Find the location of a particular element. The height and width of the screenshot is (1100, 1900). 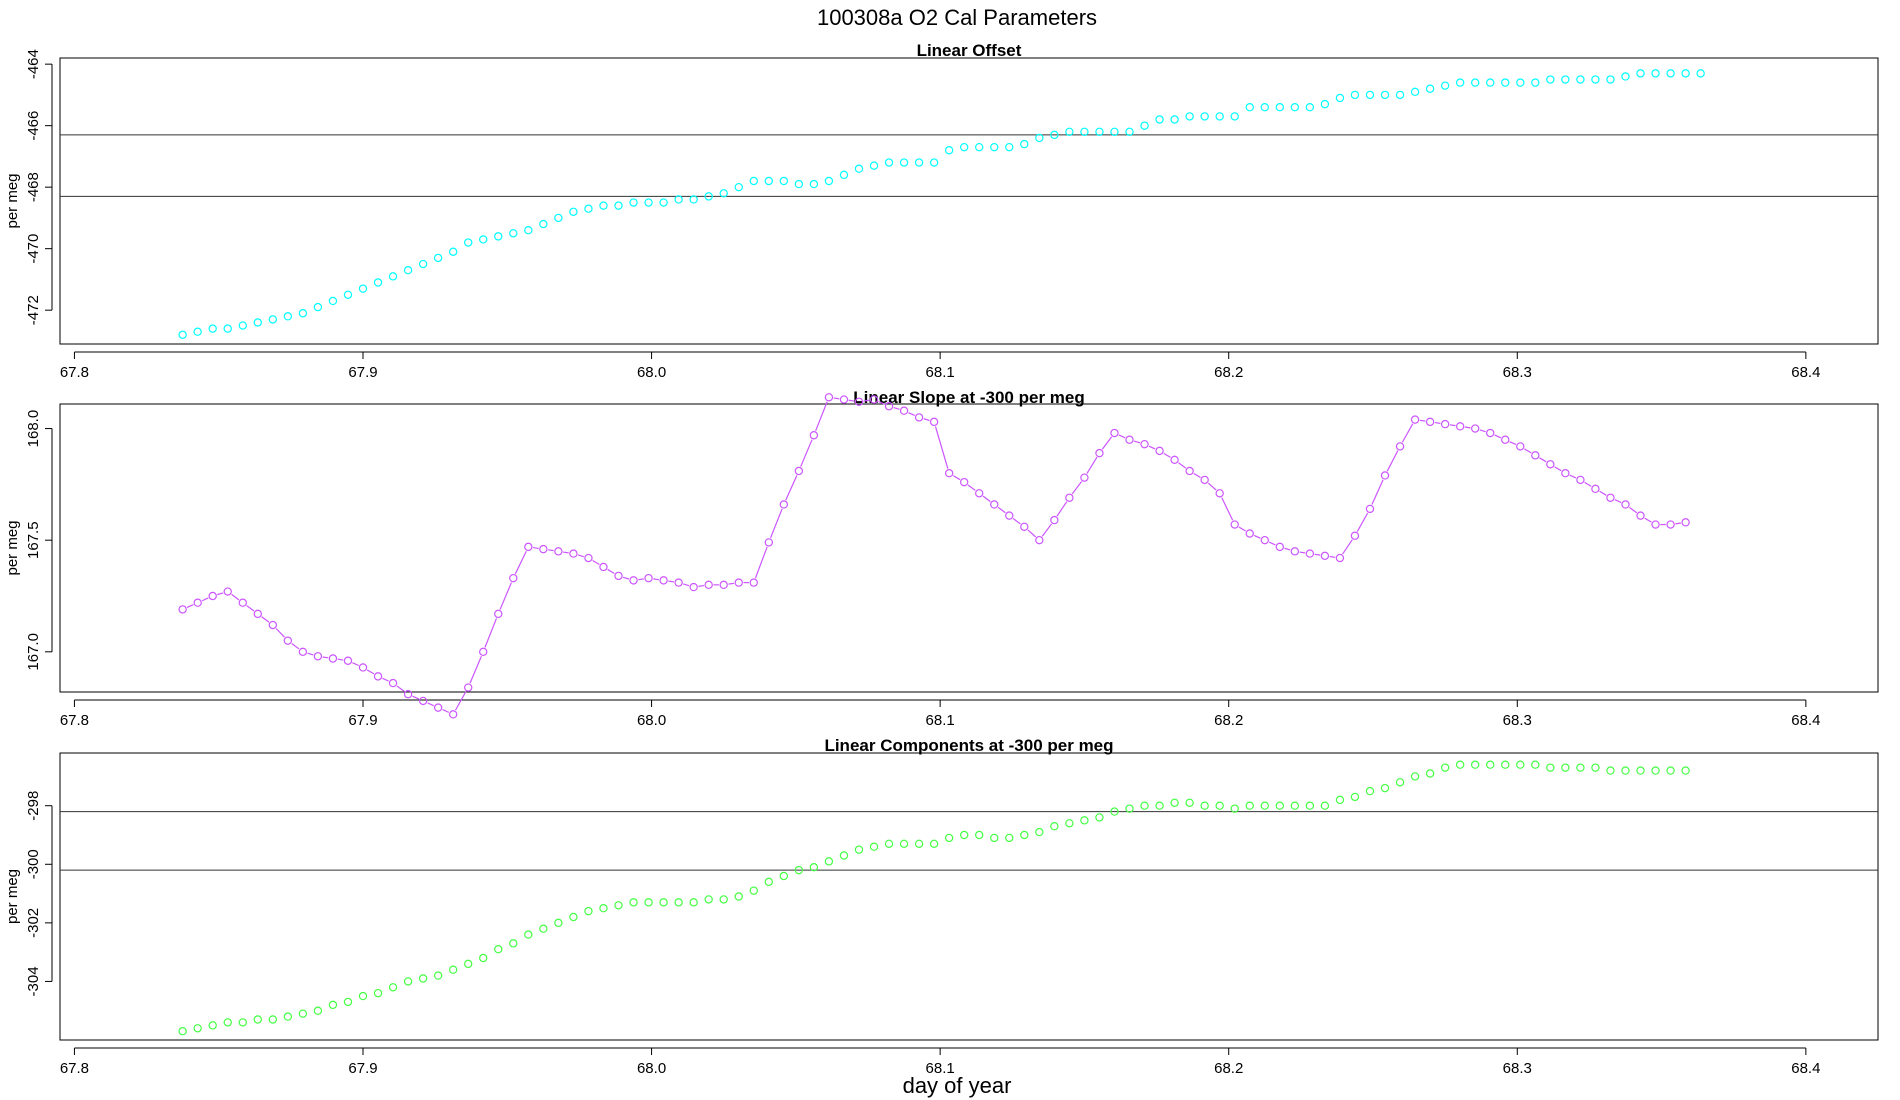

x-tick-label: 67.8 is located at coordinates (74, 720).